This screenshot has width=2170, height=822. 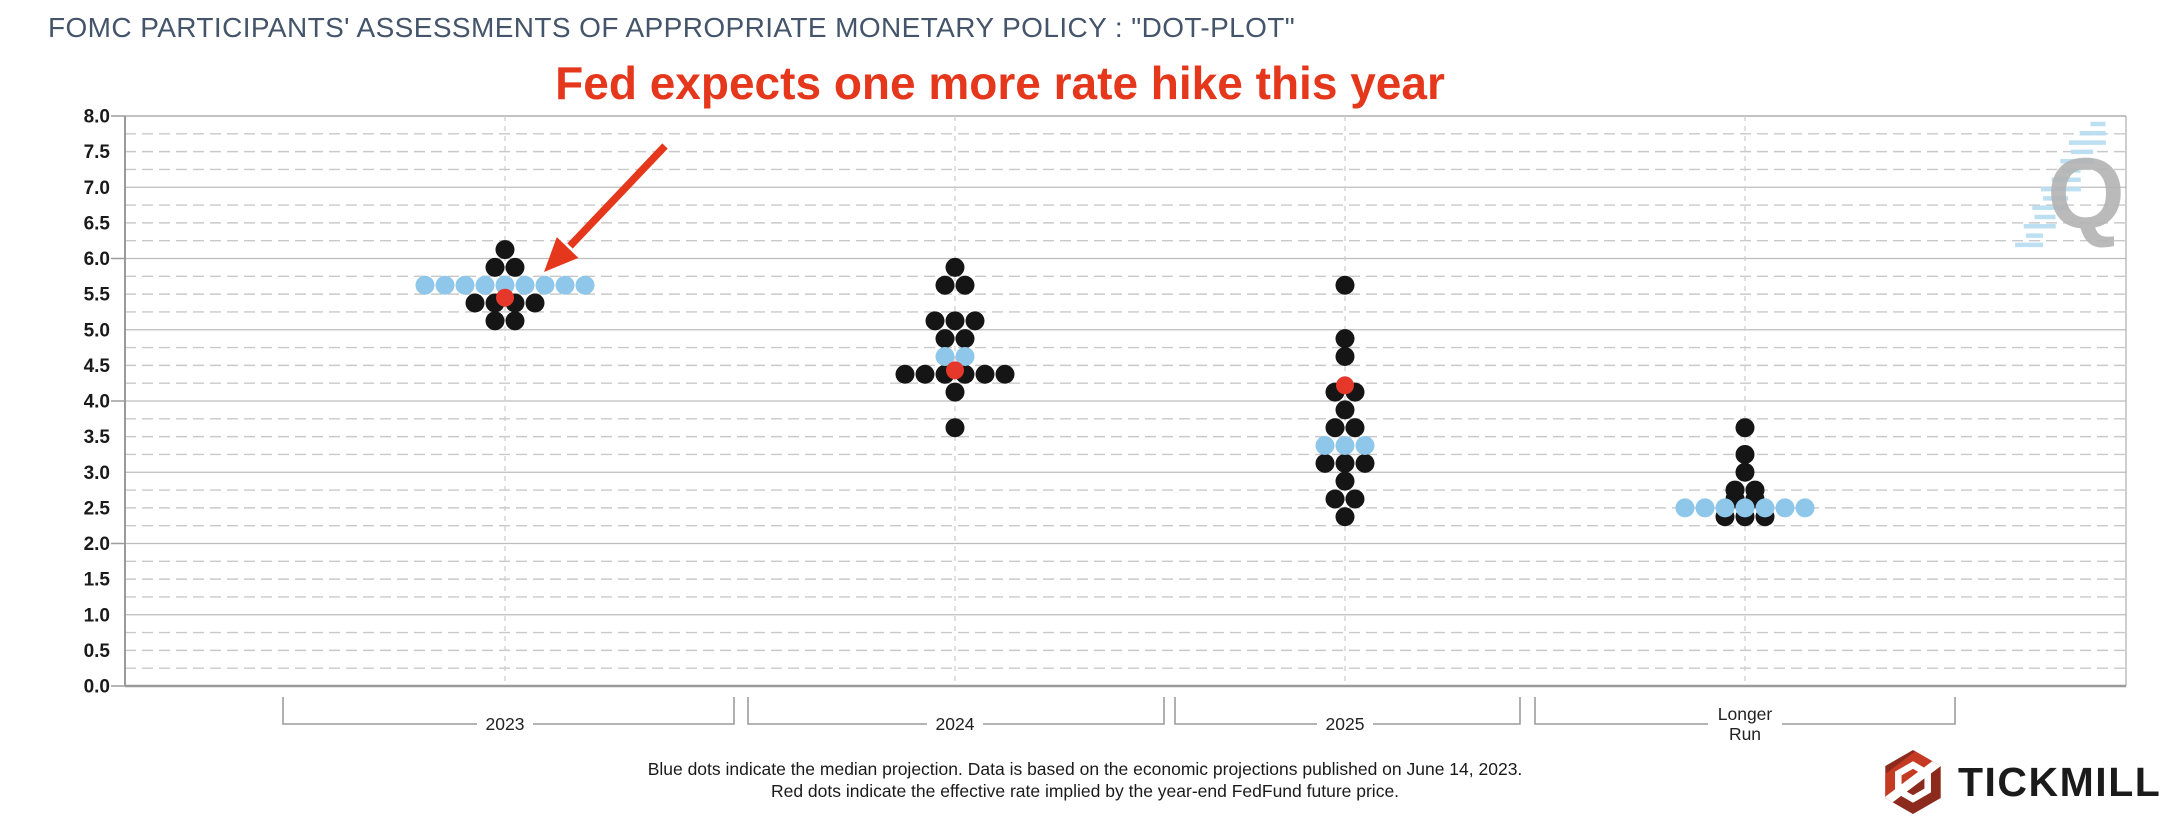 I want to click on annotation-headline: Fed expects one more rate hike this year, so click(x=1000, y=83).